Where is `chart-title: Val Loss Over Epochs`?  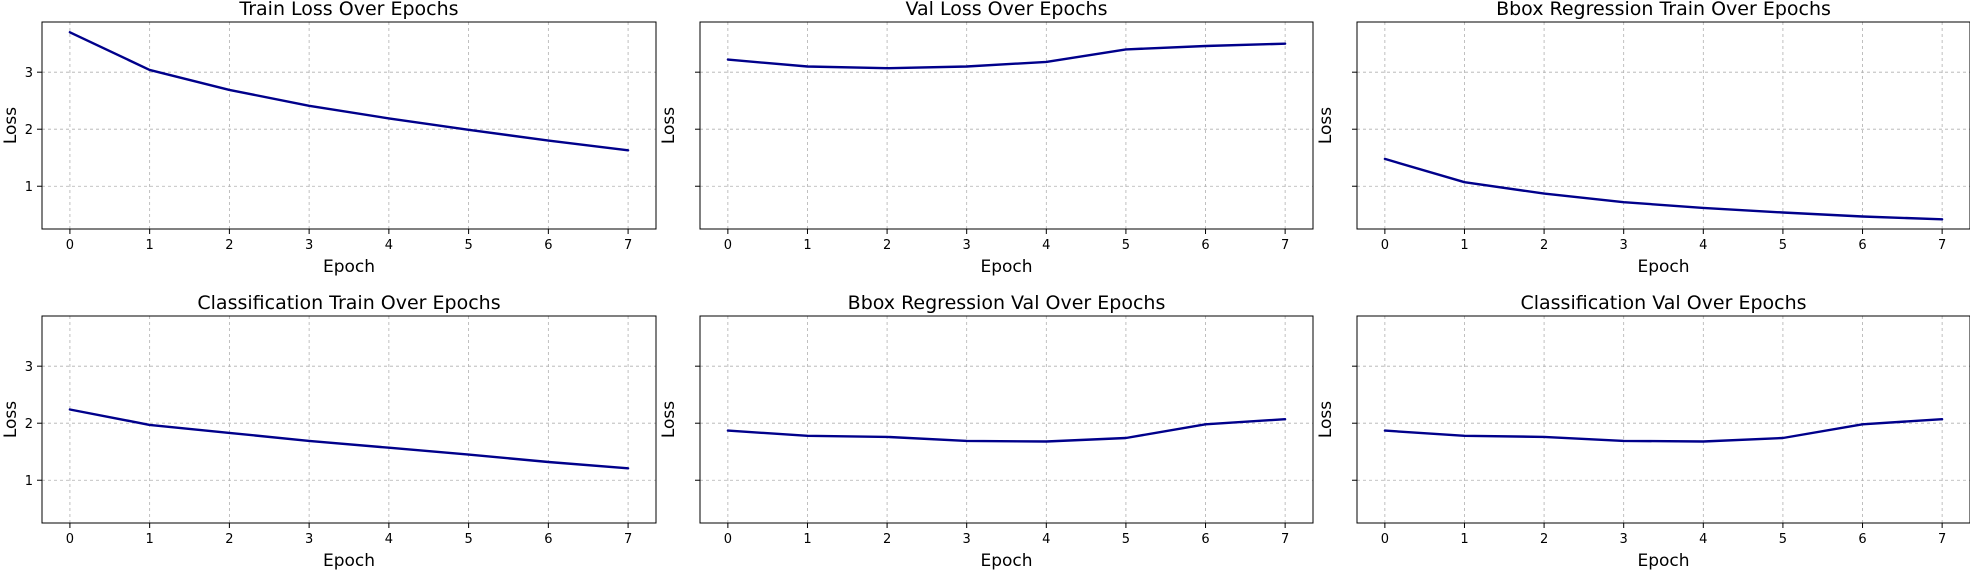
chart-title: Val Loss Over Epochs is located at coordinates (1006, 10).